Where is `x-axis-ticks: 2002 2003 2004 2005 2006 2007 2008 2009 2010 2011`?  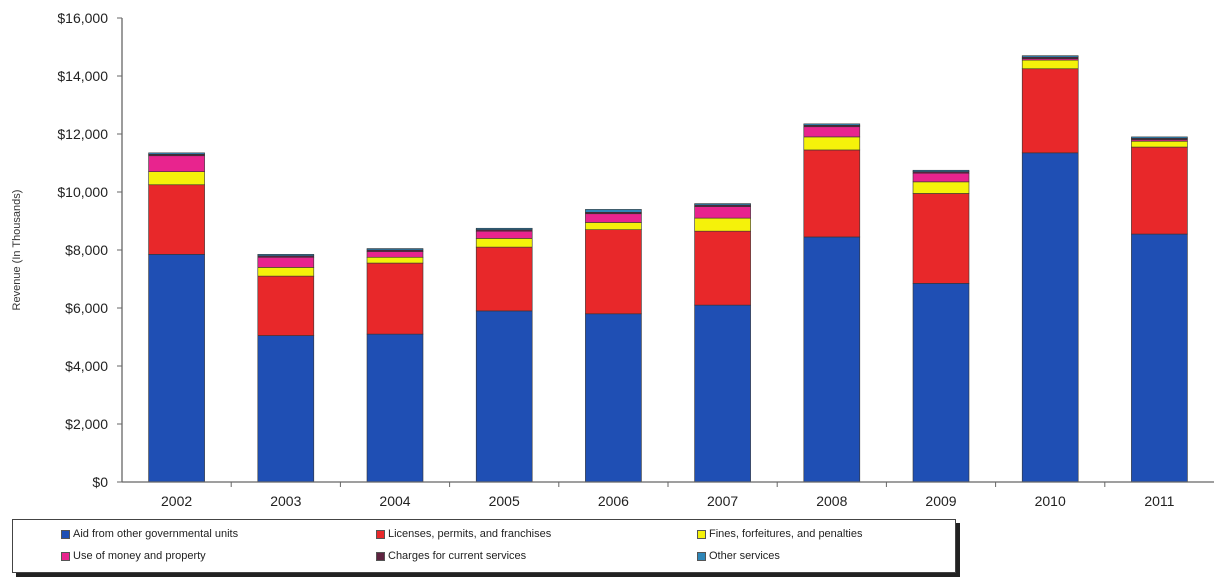 x-axis-ticks: 2002 2003 2004 2005 2006 2007 2008 2009 2010 2011 is located at coordinates (668, 495).